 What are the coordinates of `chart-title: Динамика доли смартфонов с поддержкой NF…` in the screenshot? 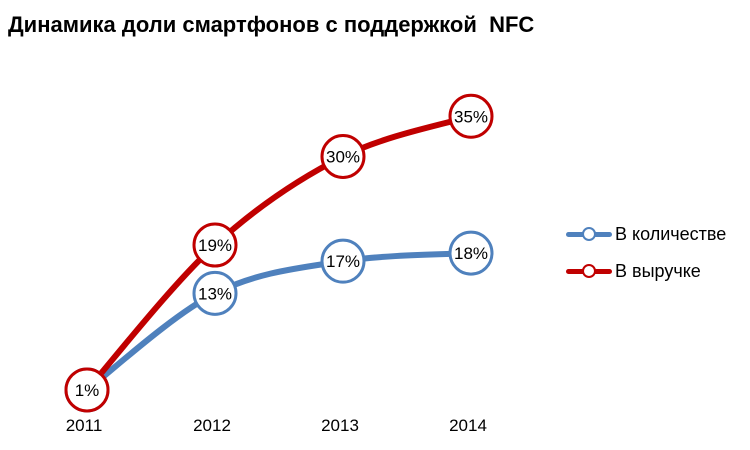 It's located at (271, 24).